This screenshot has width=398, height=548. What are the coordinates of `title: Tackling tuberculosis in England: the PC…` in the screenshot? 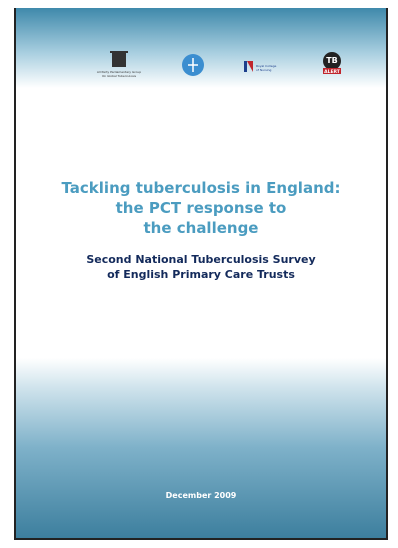 It's located at (201, 208).